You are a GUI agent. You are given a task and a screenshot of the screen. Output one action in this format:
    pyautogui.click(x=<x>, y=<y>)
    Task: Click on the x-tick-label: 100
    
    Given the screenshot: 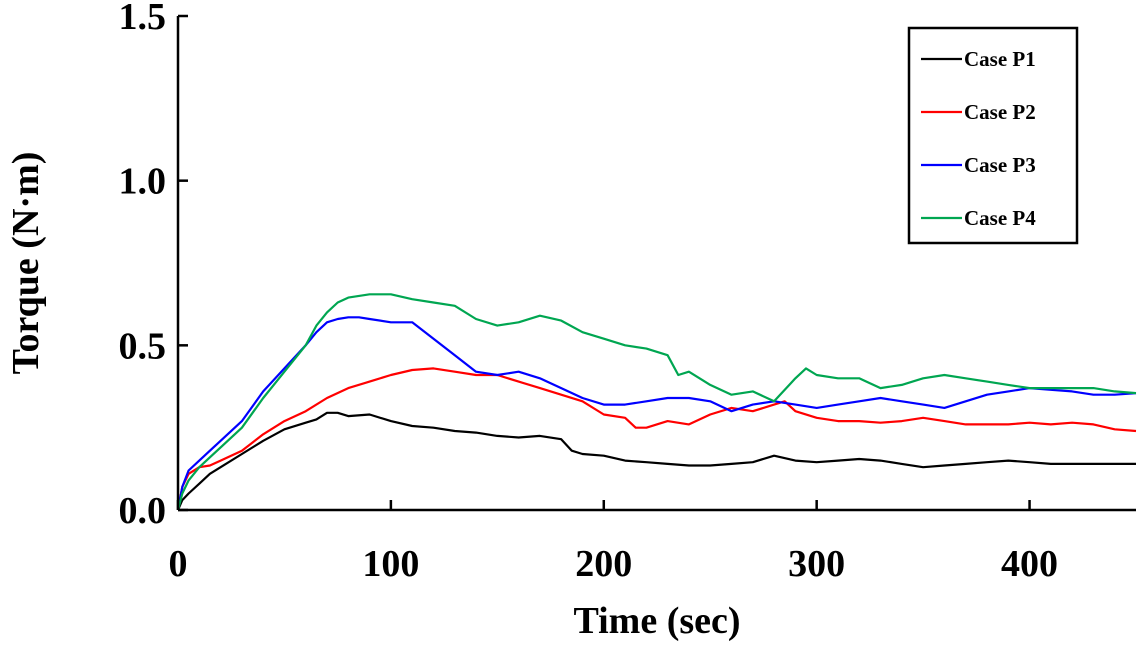 What is the action you would take?
    pyautogui.click(x=390, y=564)
    